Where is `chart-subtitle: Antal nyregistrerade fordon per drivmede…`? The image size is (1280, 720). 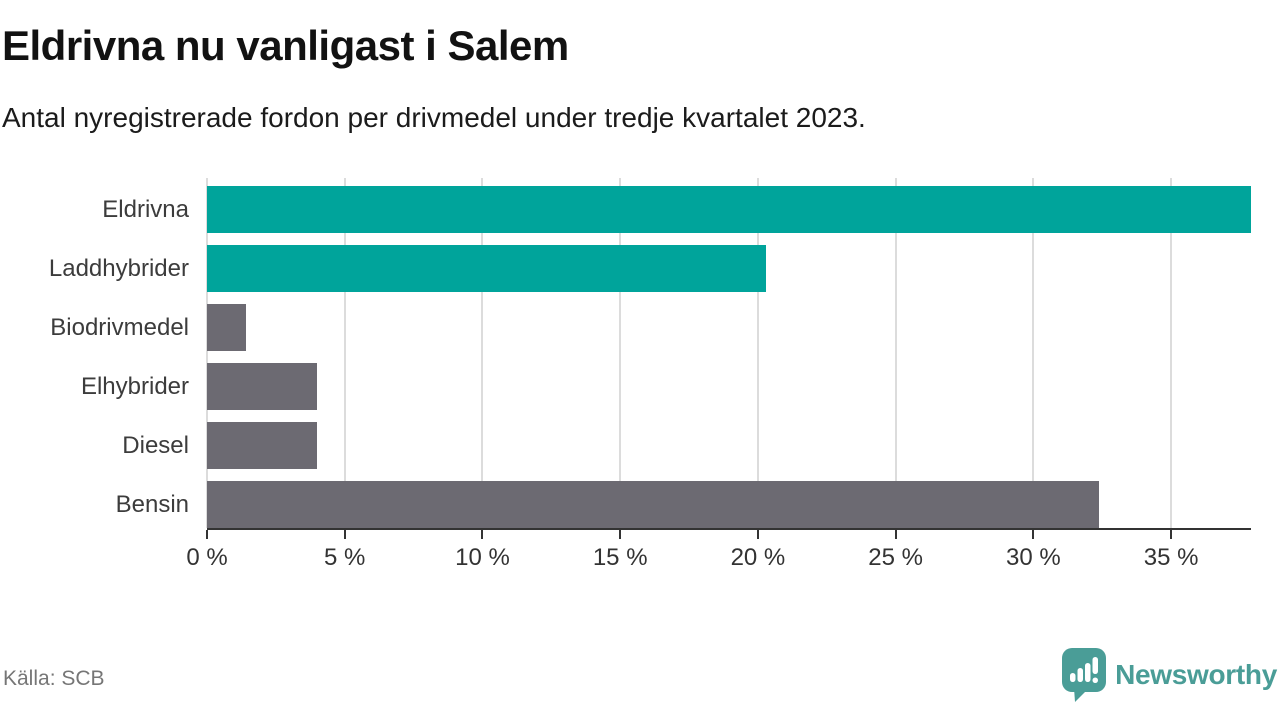
chart-subtitle: Antal nyregistrerade fordon per drivmede… is located at coordinates (434, 117).